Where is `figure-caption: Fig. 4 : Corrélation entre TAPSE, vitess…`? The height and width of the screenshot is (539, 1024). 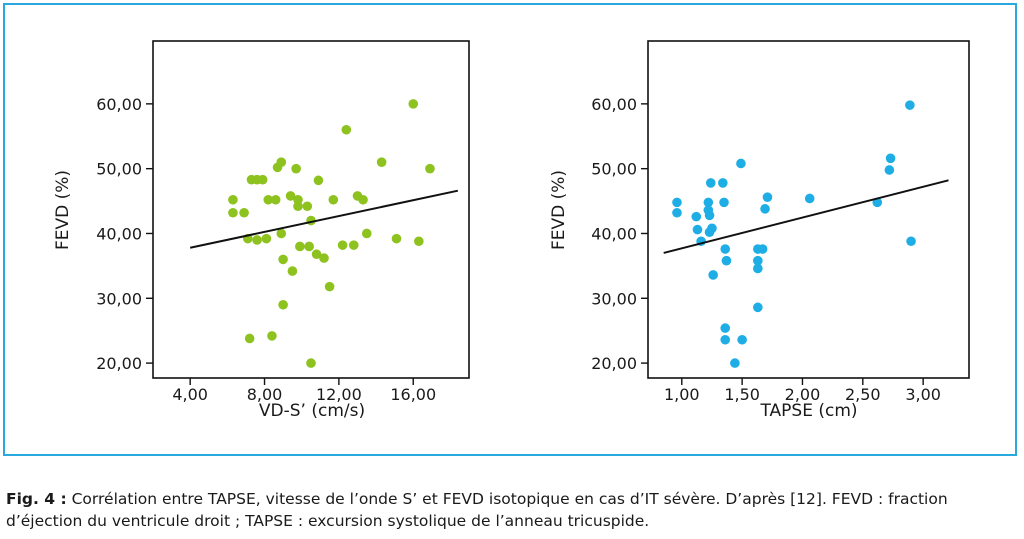 figure-caption: Fig. 4 : Corrélation entre TAPSE, vitess… is located at coordinates (512, 510).